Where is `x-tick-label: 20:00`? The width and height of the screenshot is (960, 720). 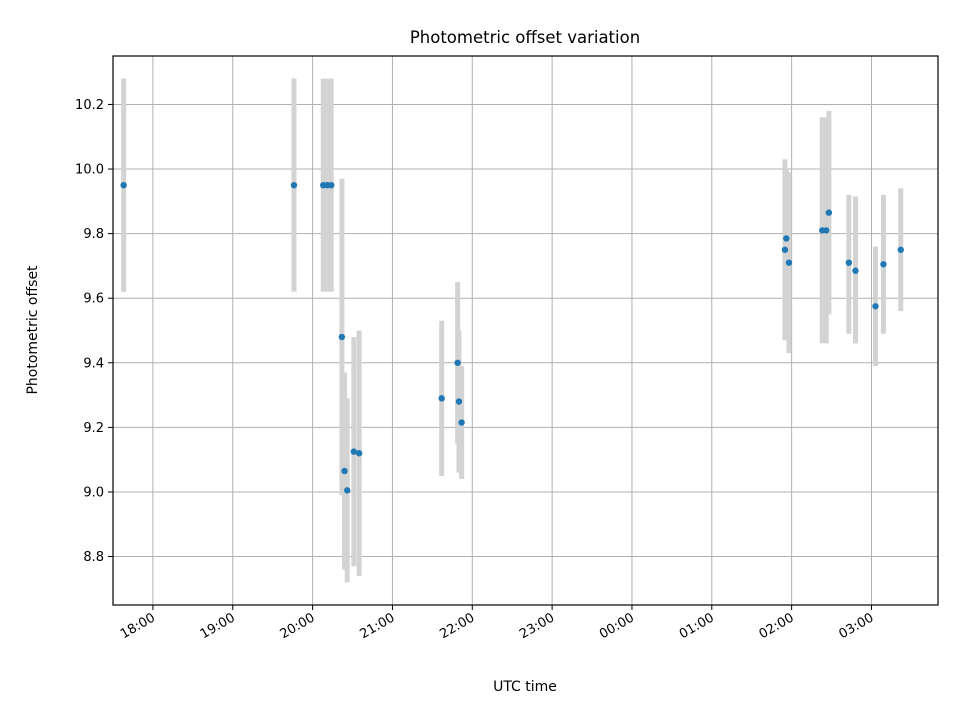 x-tick-label: 20:00 is located at coordinates (298, 626).